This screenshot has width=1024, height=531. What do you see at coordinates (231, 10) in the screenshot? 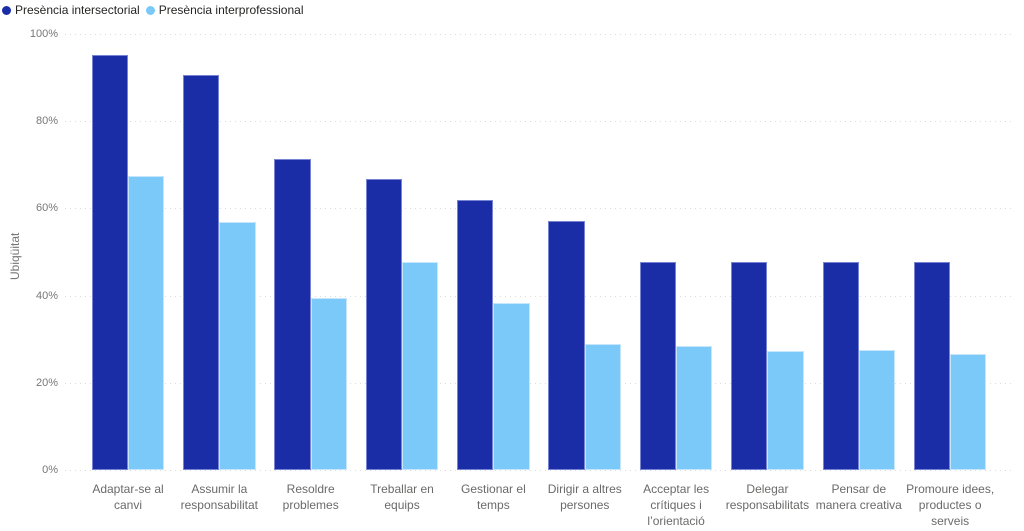
I see `legend-label: Presència interprofessional` at bounding box center [231, 10].